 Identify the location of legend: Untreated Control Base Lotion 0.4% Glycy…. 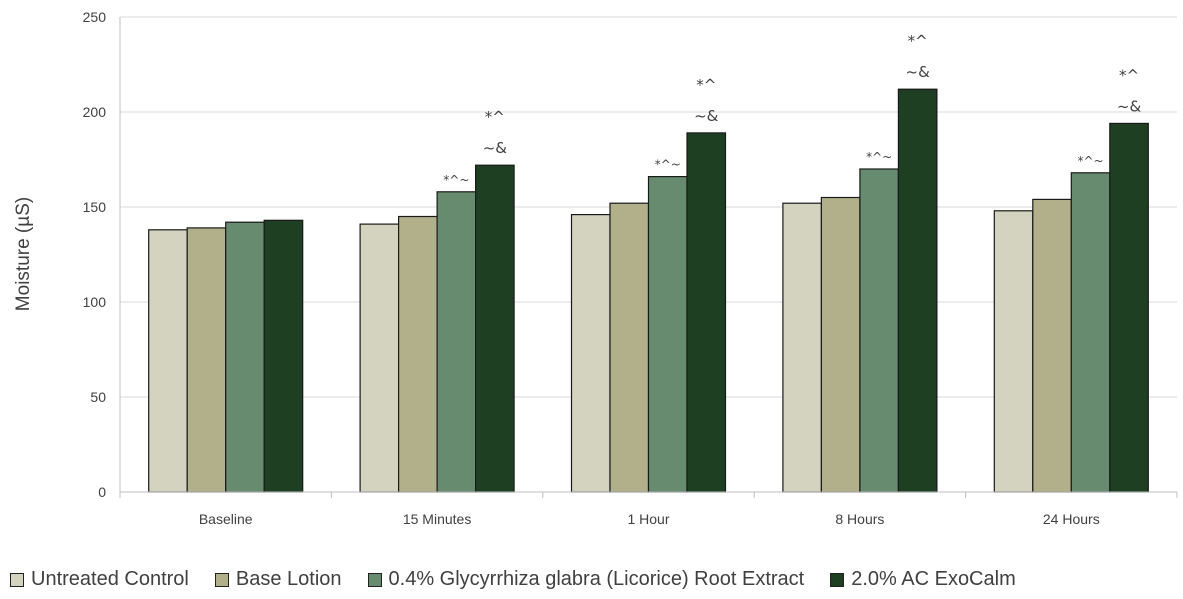
(595, 579).